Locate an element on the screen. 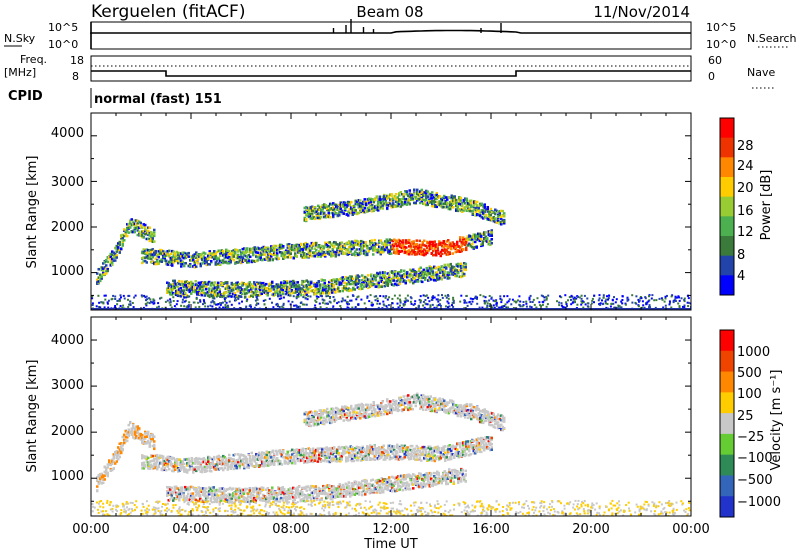 Image resolution: width=800 pixels, height=554 pixels. freq-tick-bottom: 8 is located at coordinates (75, 76).